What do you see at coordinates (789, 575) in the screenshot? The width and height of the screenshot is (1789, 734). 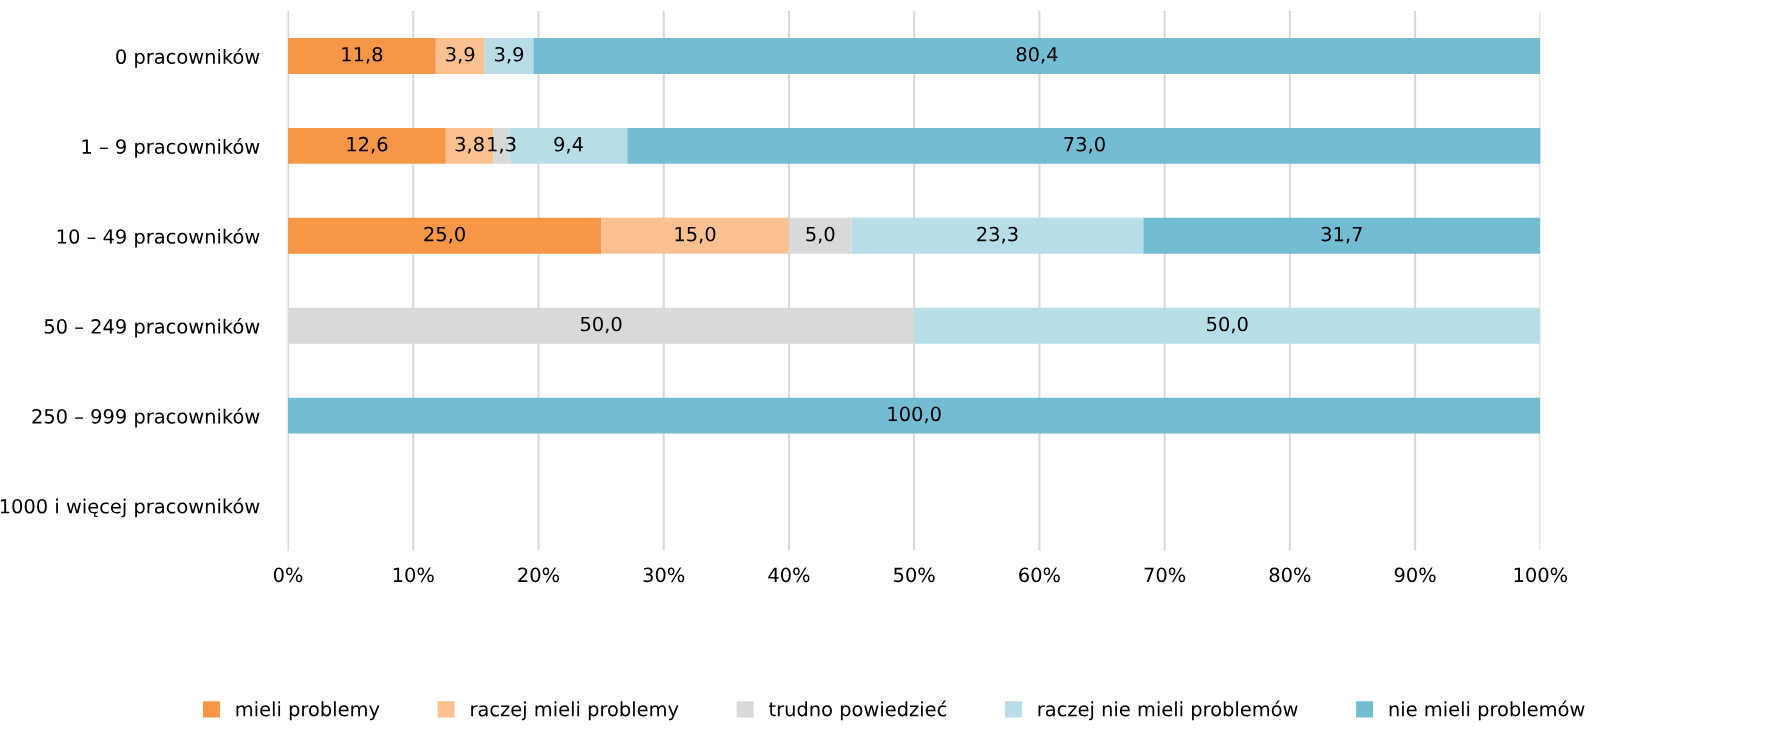 I see `x-tick-label: 40%` at bounding box center [789, 575].